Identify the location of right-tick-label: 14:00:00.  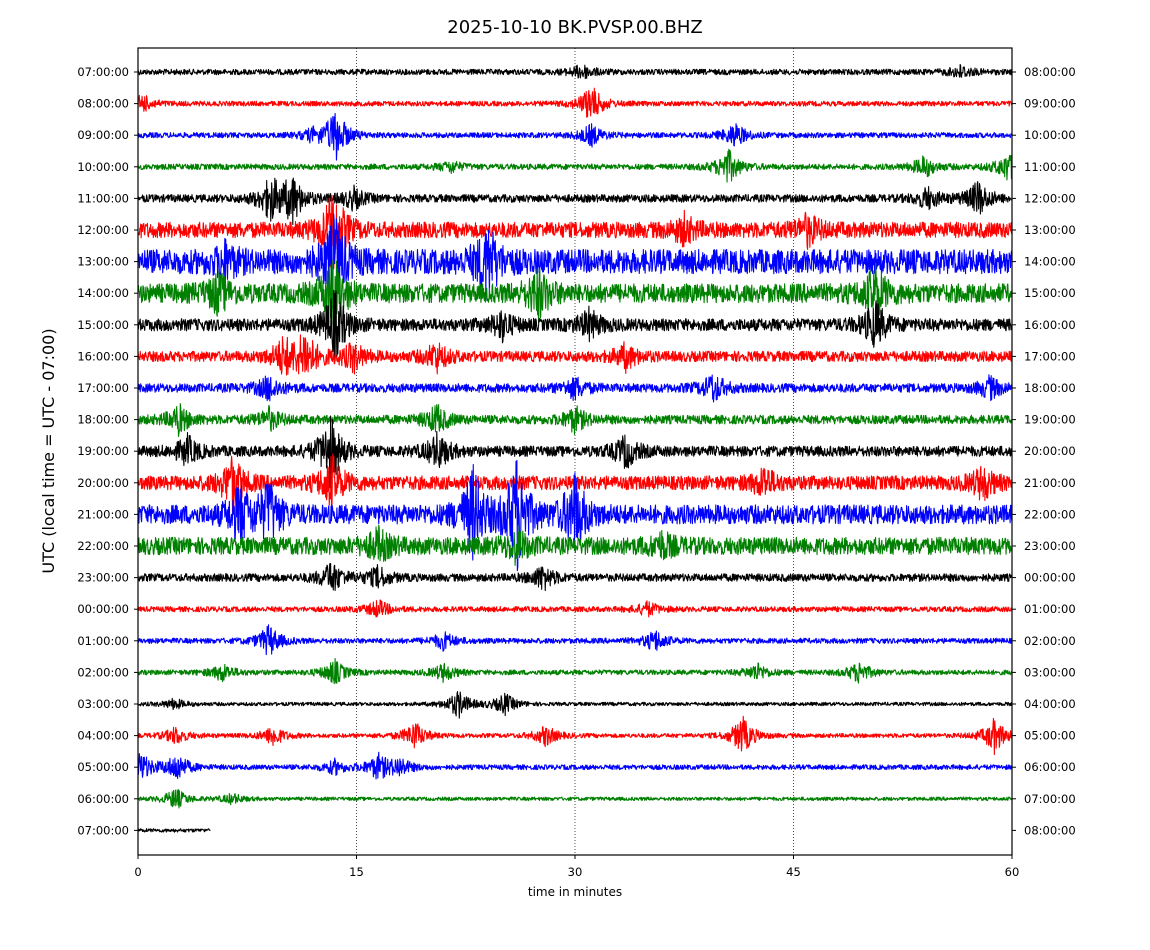
(1050, 262).